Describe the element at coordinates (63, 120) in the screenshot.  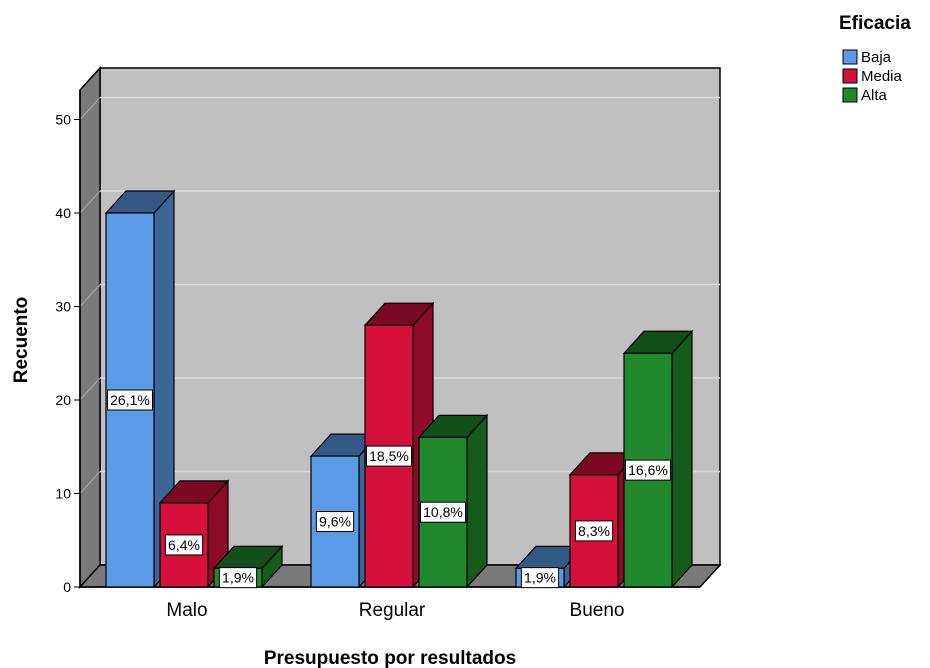
I see `y-tick-label: 50` at that location.